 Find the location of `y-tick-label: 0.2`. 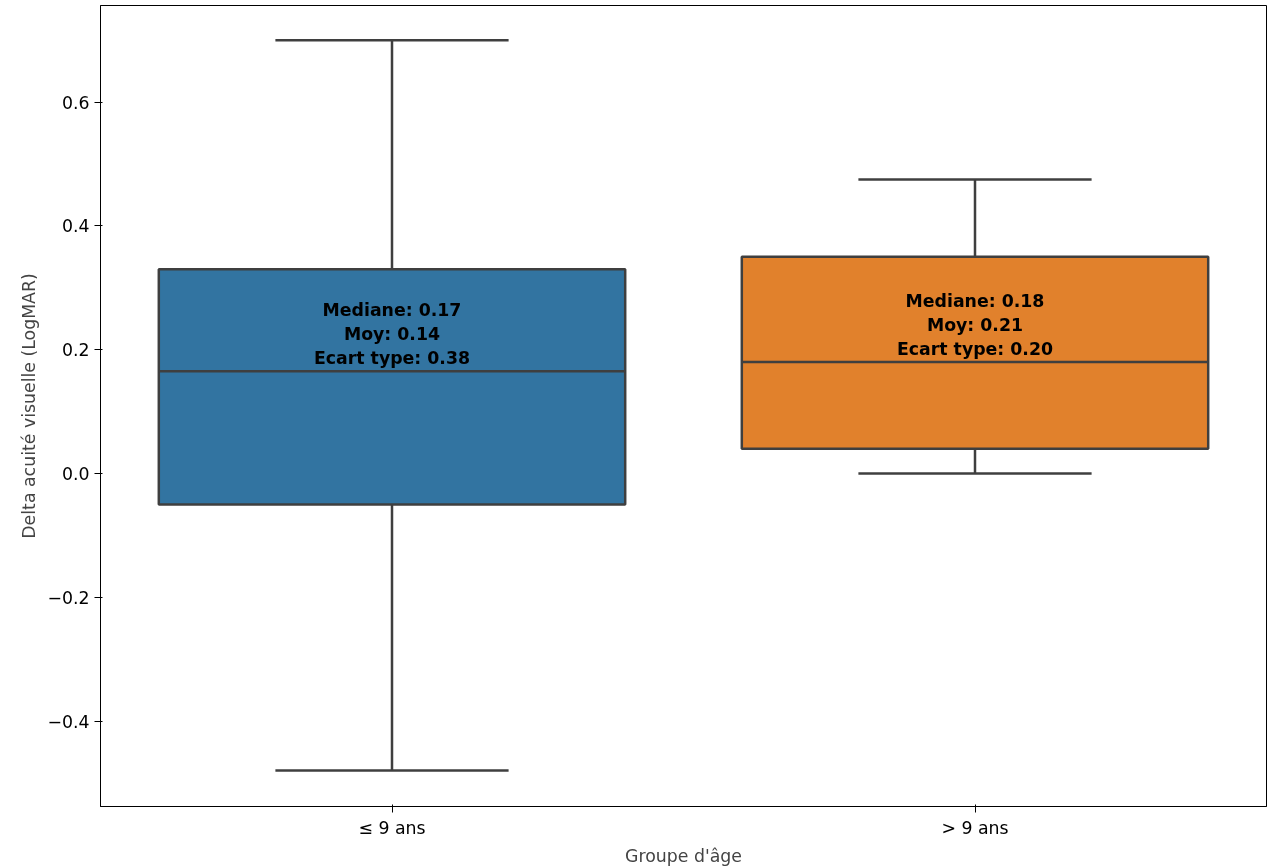

y-tick-label: 0.2 is located at coordinates (75, 350).